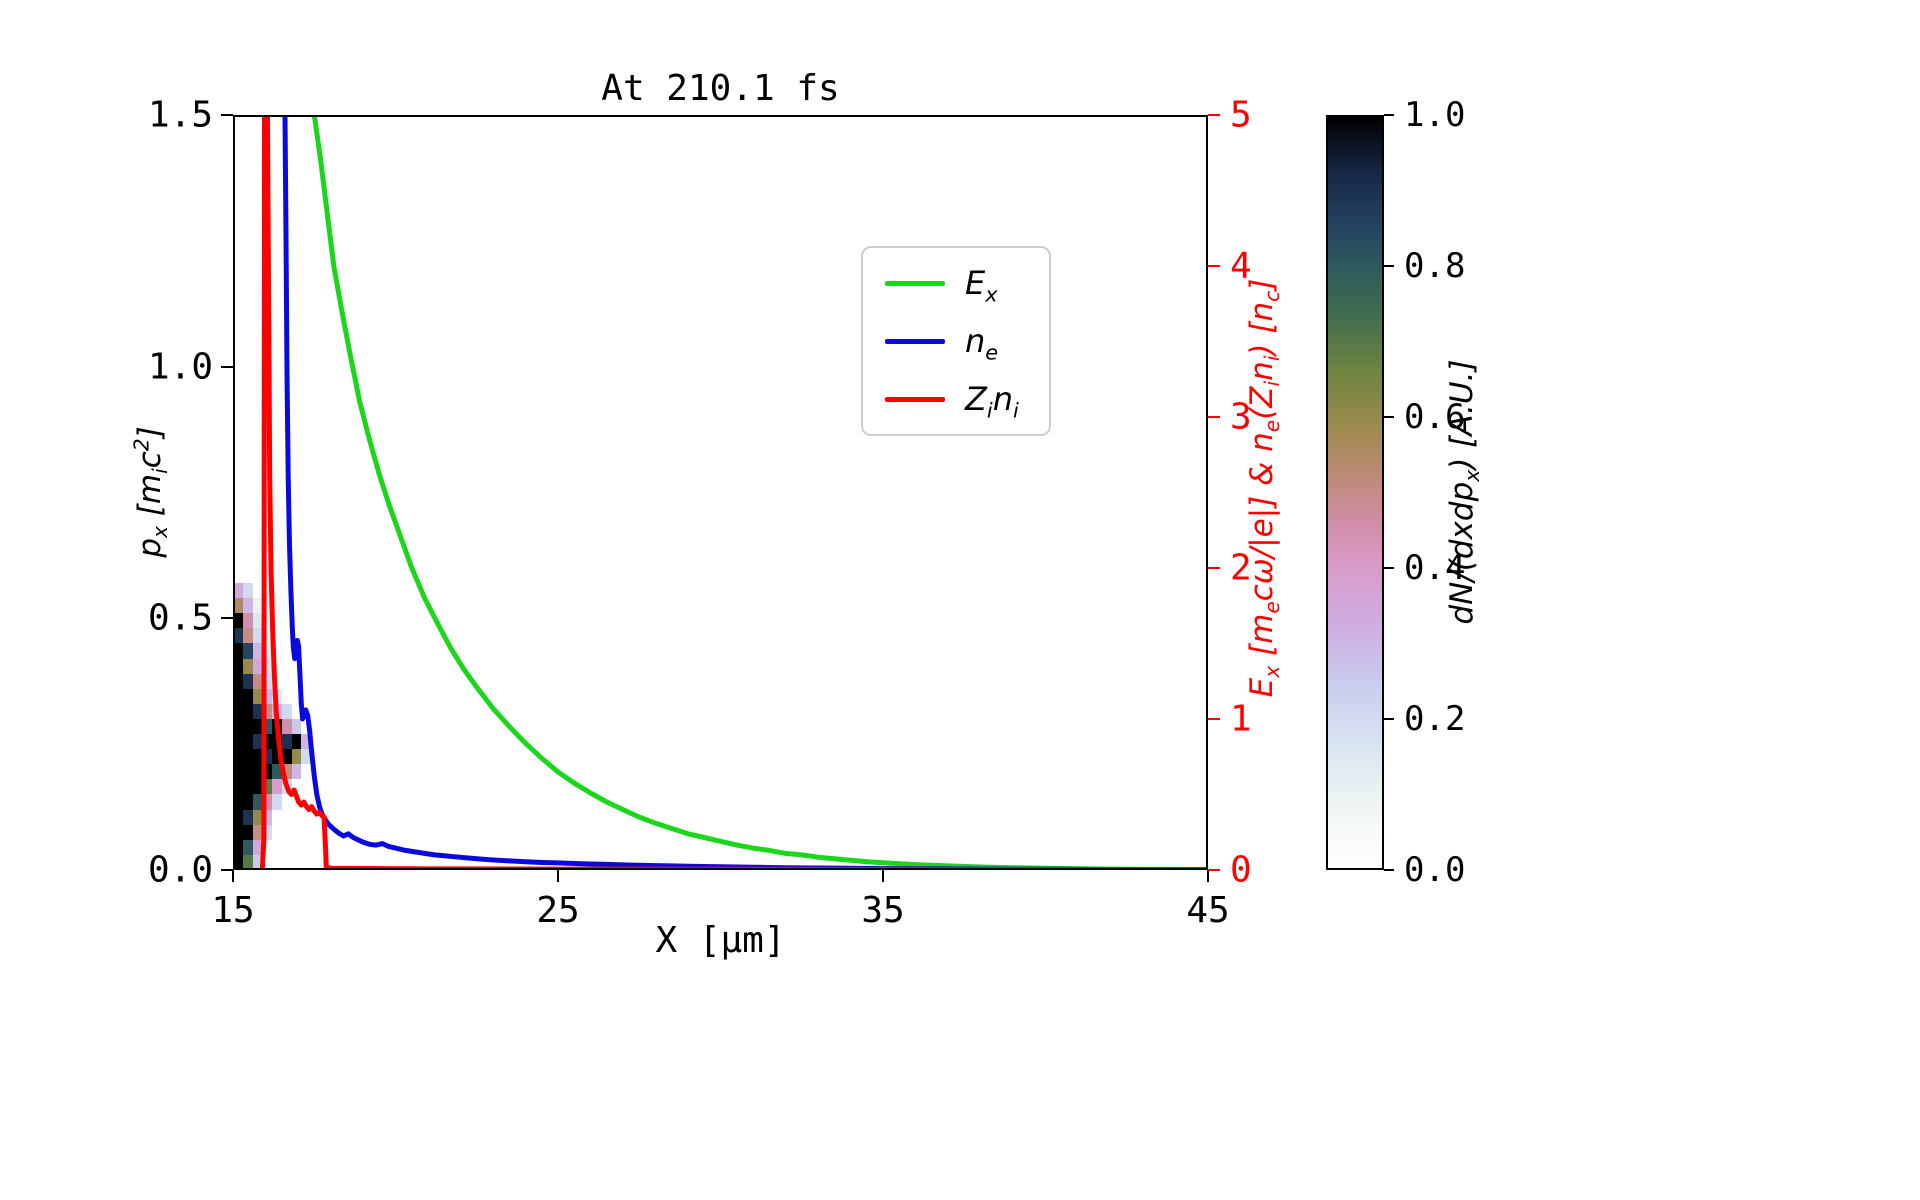 This screenshot has width=1920, height=1200. What do you see at coordinates (180, 367) in the screenshot?
I see `y-left-tick-label: 1.0` at bounding box center [180, 367].